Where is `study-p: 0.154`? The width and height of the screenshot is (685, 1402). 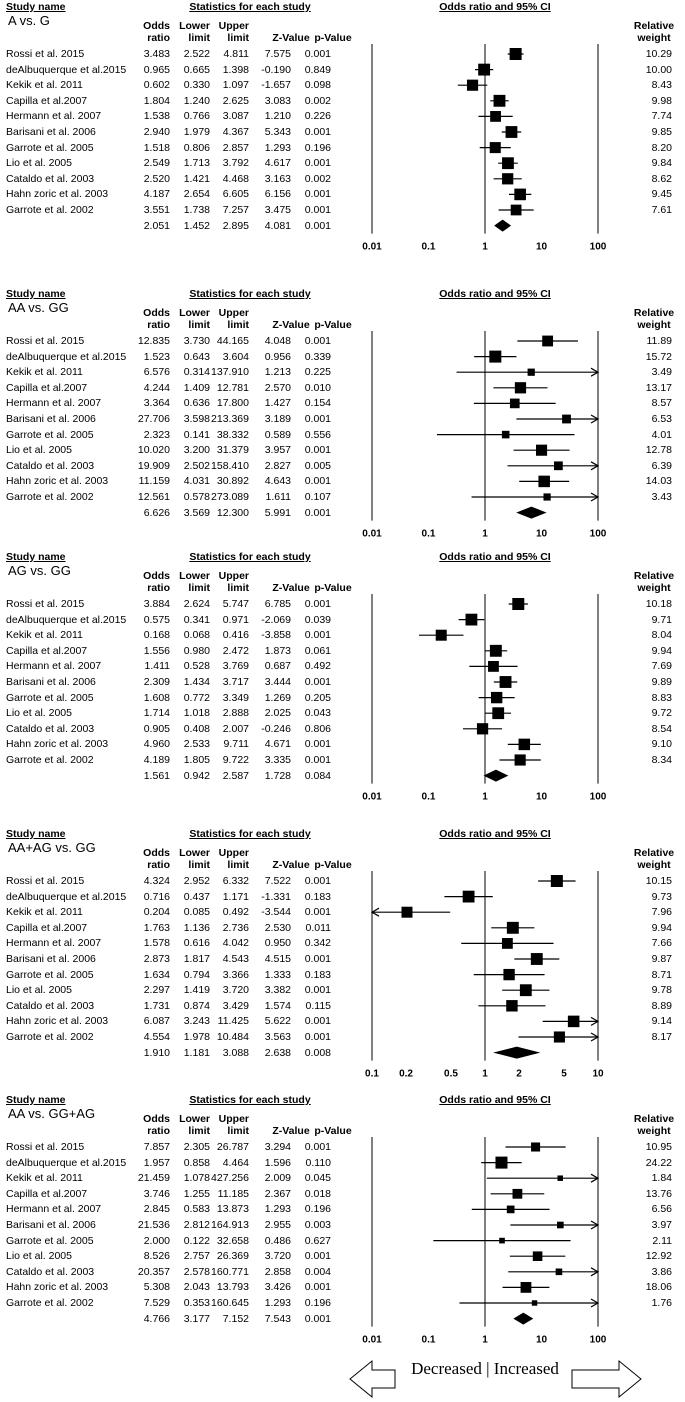
study-p: 0.154 is located at coordinates (317, 403).